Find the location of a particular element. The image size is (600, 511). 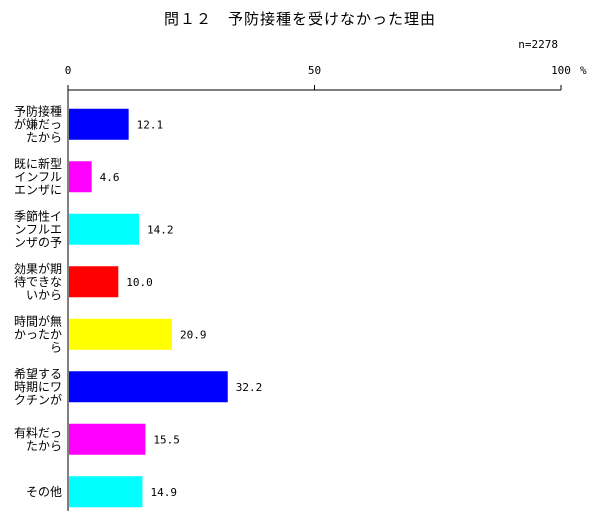

category-label: 予防接種 is located at coordinates (38, 110).